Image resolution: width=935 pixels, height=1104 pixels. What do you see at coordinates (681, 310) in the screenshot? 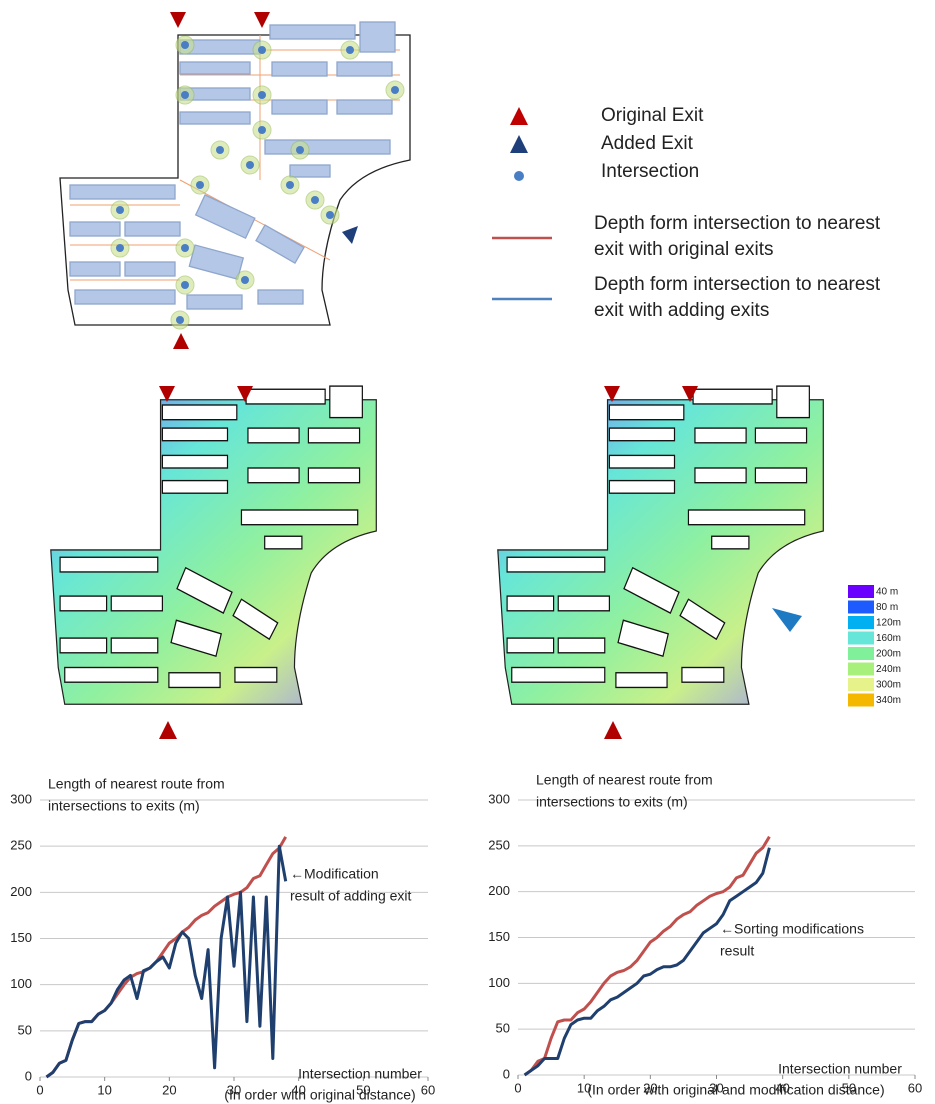
I see `legend-text: exit with adding exits` at bounding box center [681, 310].